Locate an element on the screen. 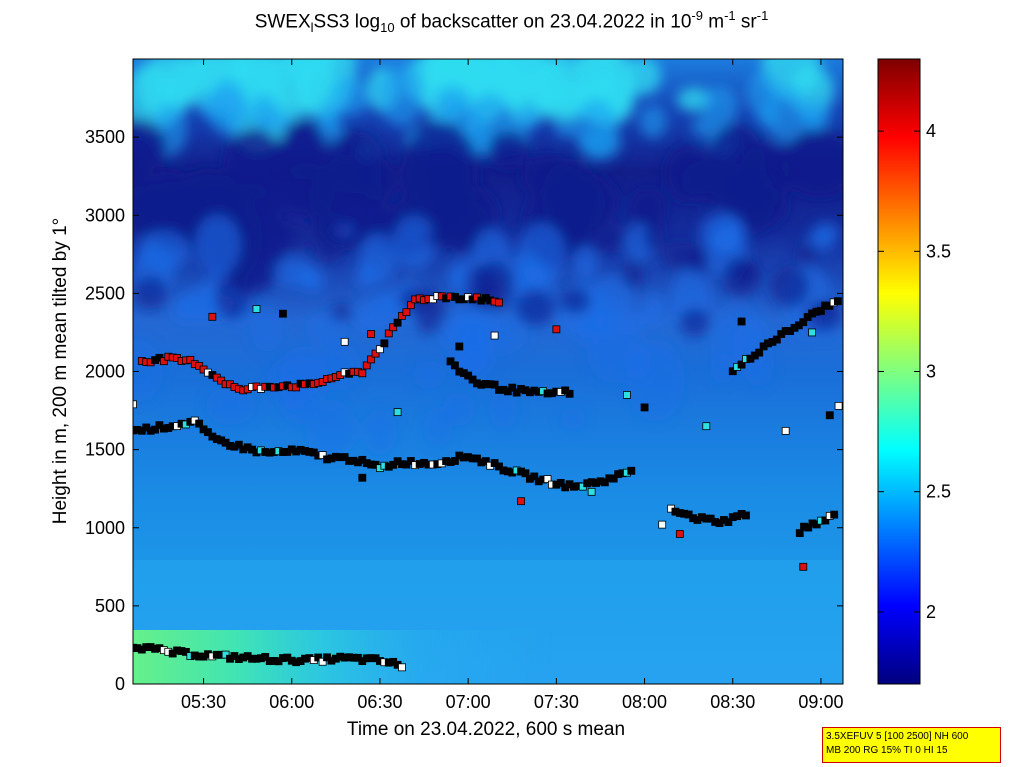 The width and height of the screenshot is (1023, 767). x-tick-label: 07:30 is located at coordinates (556, 702).